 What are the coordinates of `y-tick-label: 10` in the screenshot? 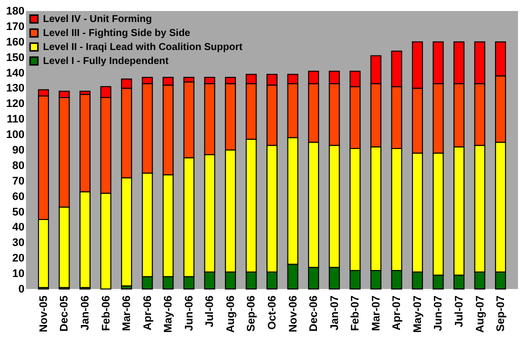 It's located at (18, 274).